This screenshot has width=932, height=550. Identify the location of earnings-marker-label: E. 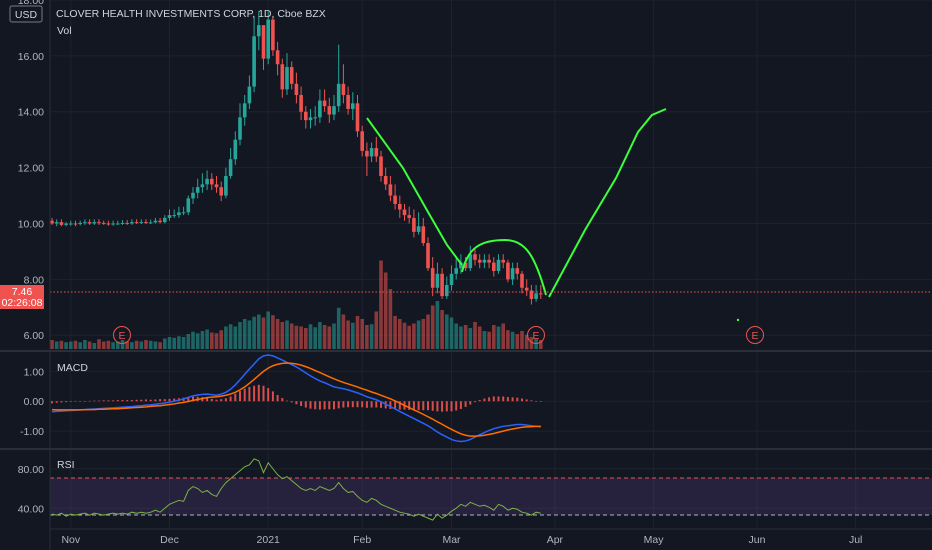
(754, 336).